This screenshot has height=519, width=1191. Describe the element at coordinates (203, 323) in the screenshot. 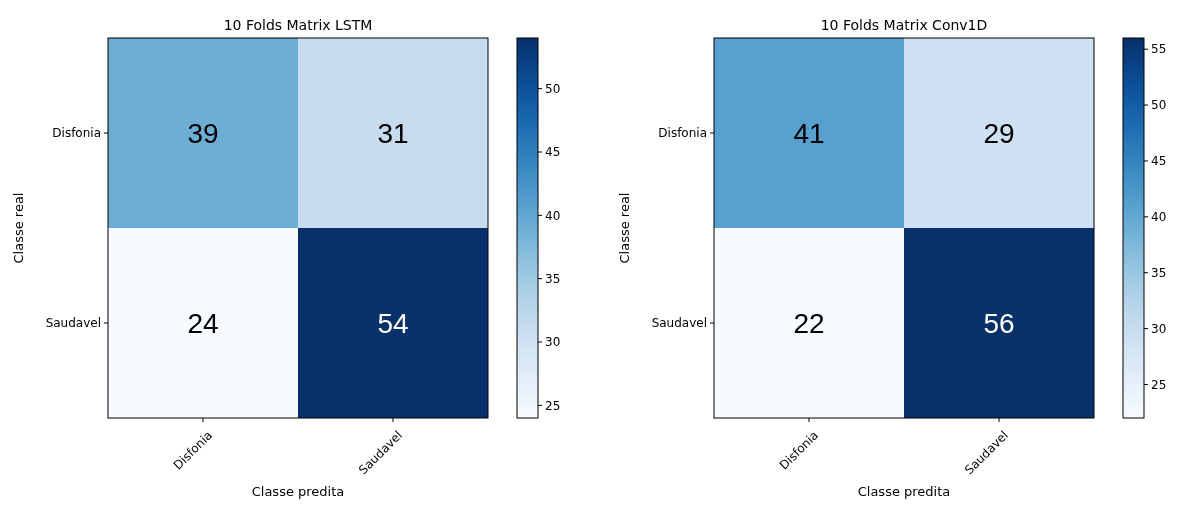

I see `data-label: 24` at that location.